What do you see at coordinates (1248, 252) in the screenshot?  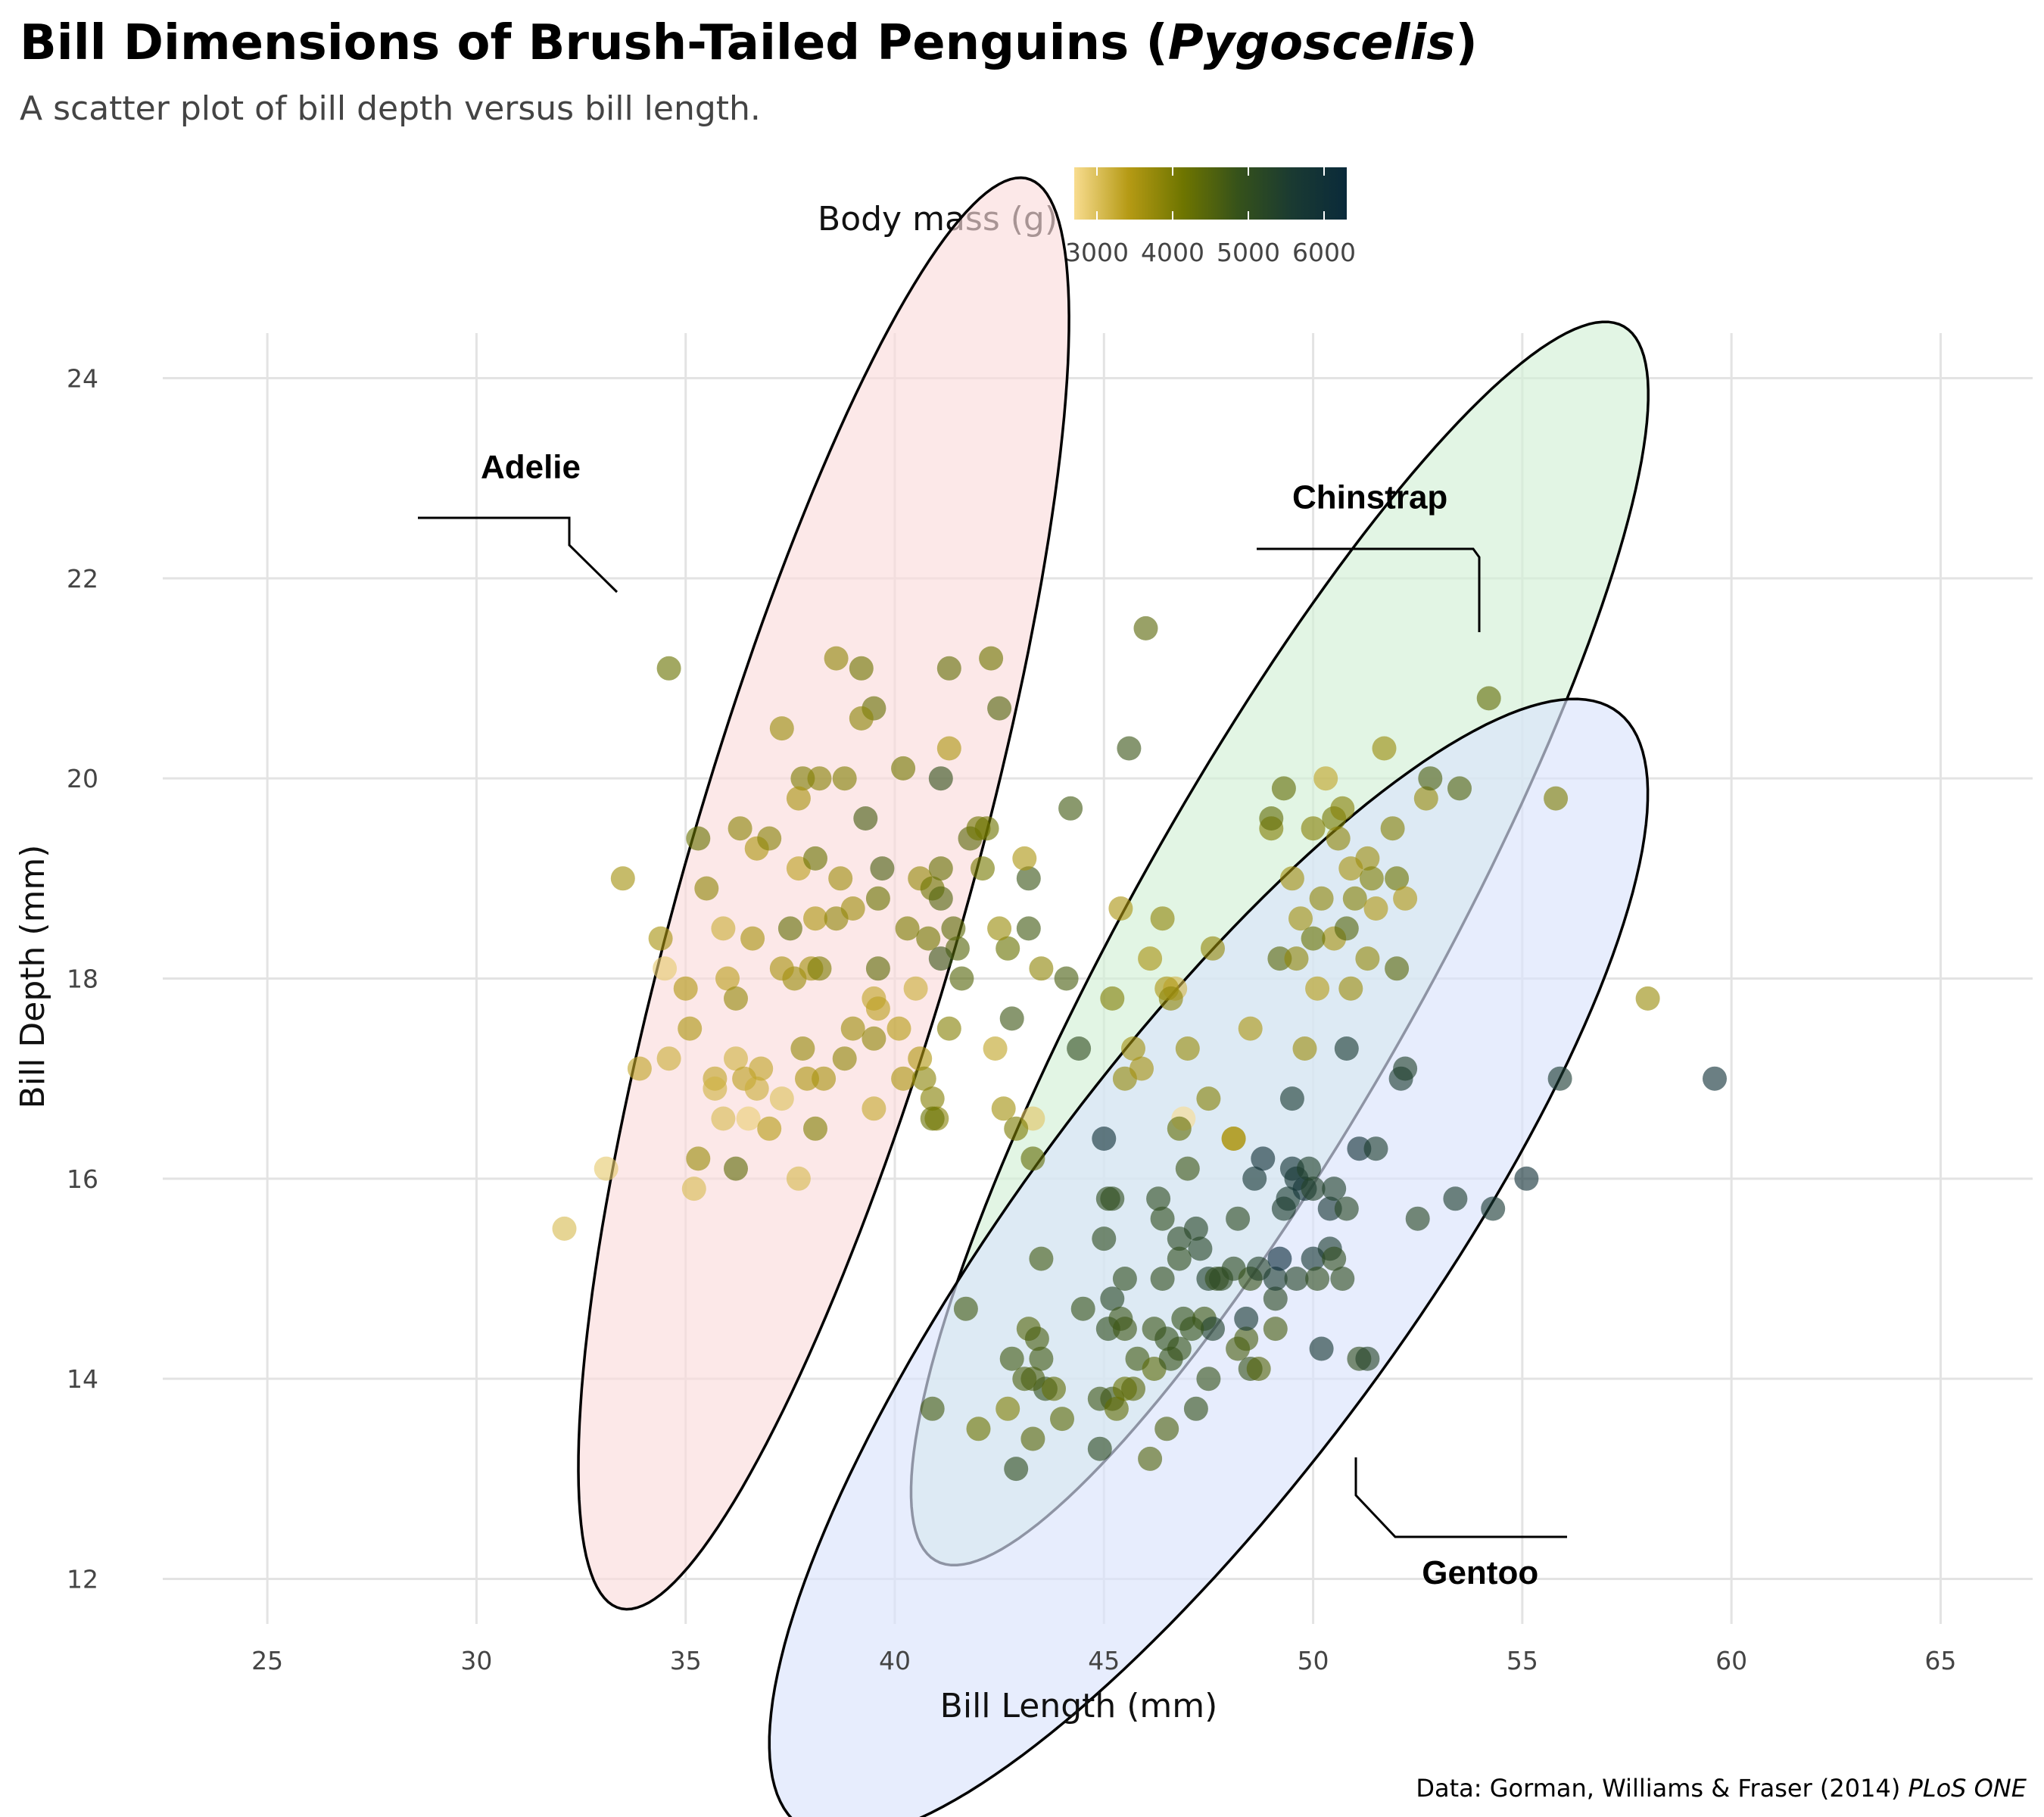 I see `legend-tick-label: 5000` at bounding box center [1248, 252].